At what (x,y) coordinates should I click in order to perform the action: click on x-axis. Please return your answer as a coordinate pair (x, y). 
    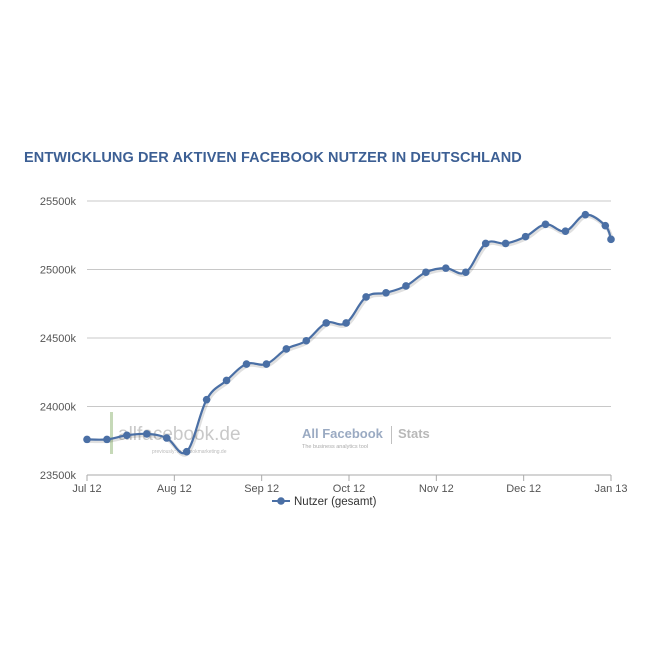
    Looking at the image, I should click on (349, 477).